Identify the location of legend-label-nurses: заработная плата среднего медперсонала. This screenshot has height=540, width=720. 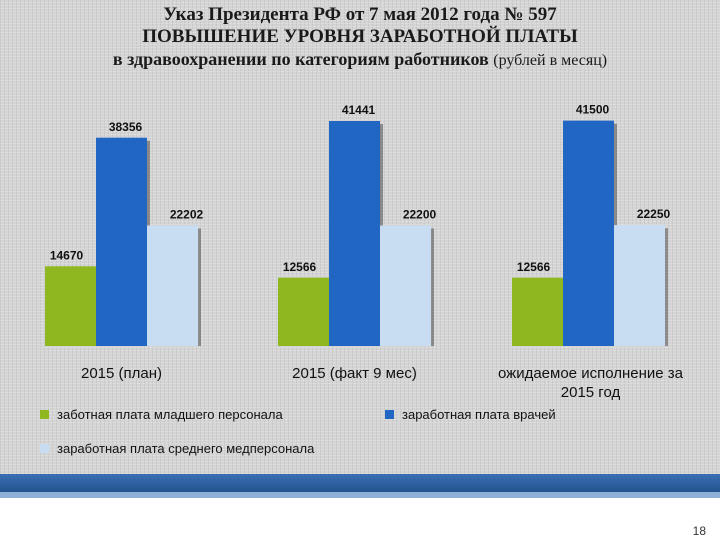
(186, 448).